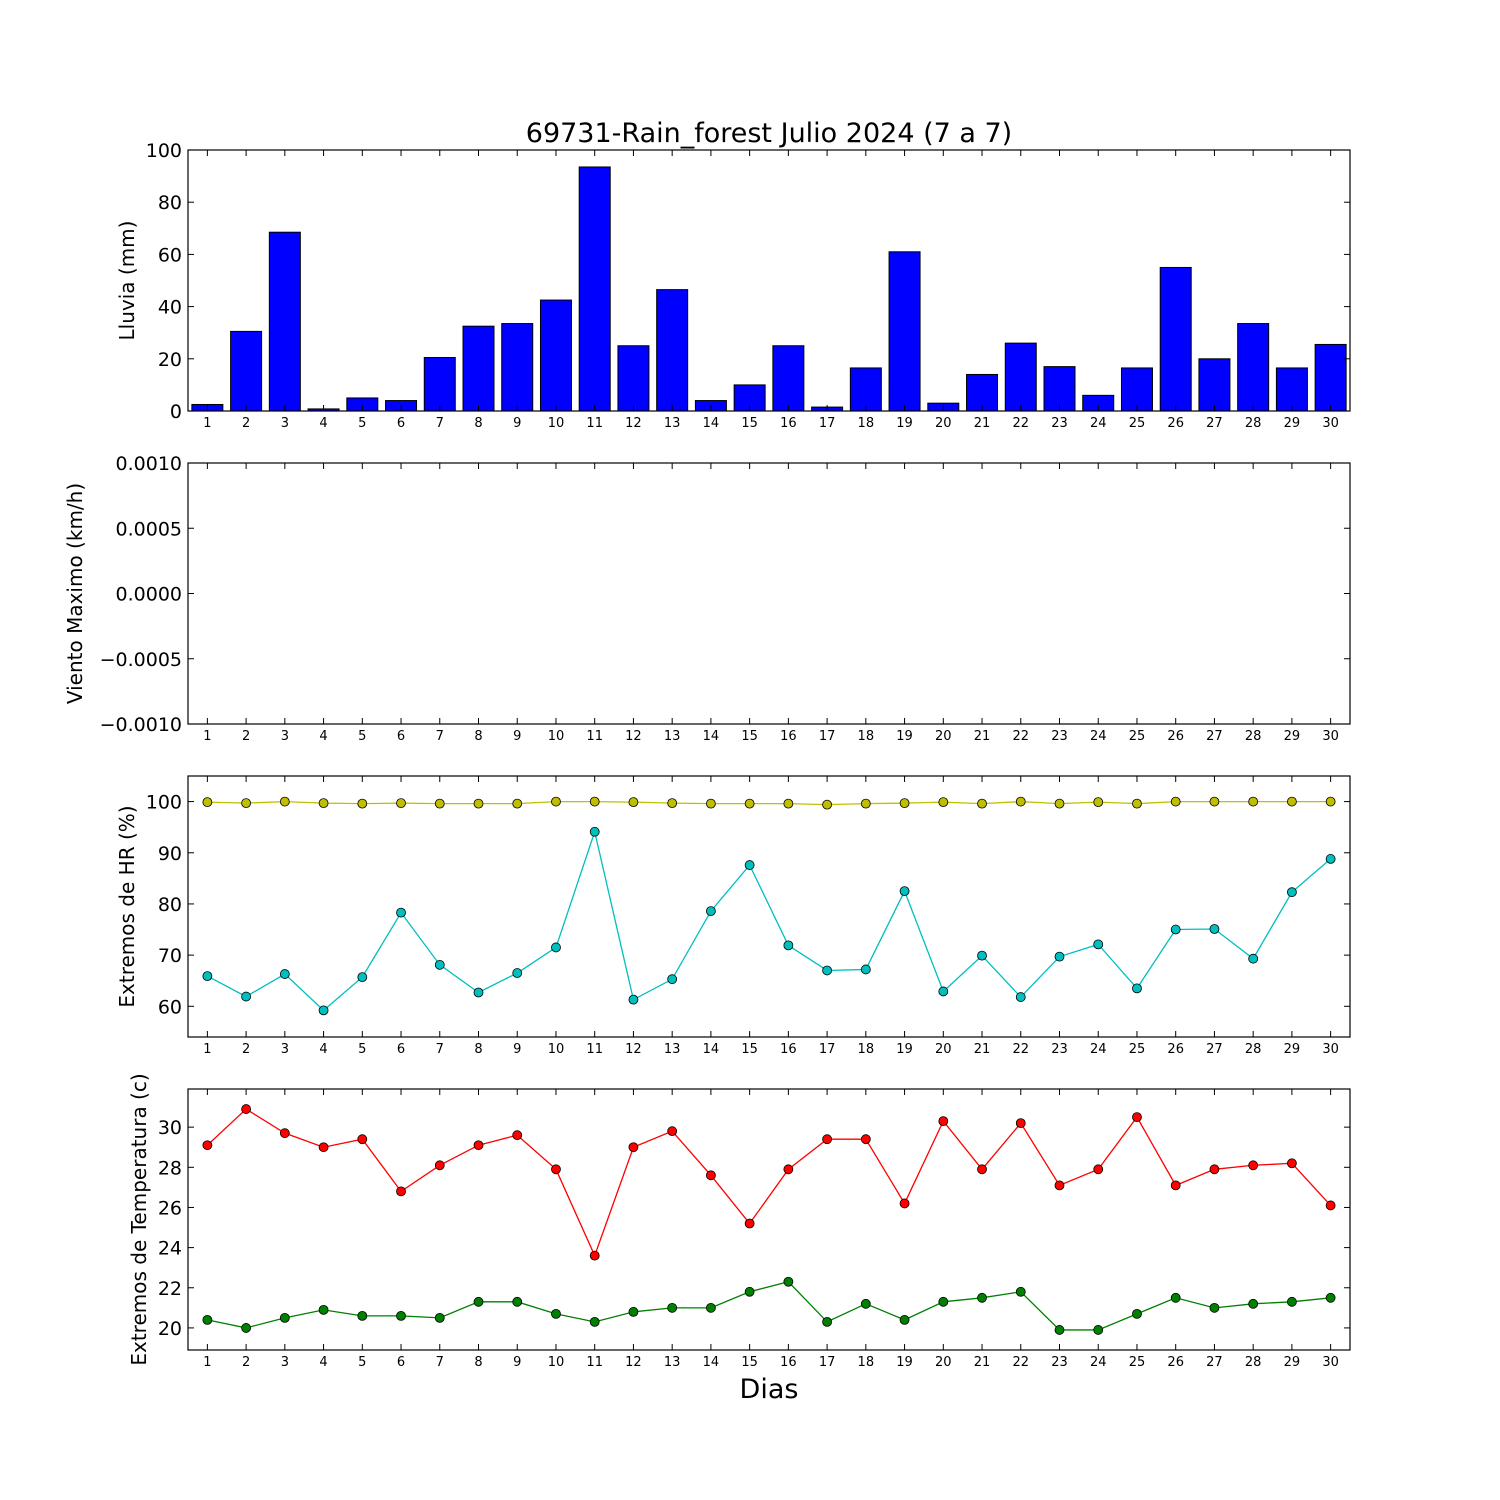  I want to click on series-line-rh_max, so click(769, 803).